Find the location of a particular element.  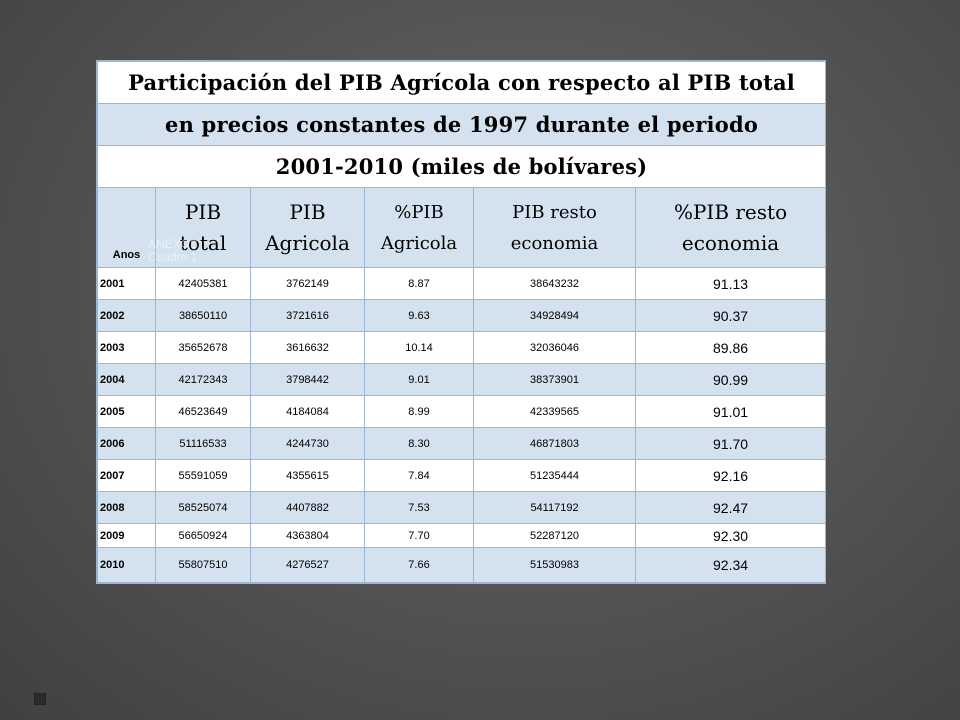

header-pib-resto: PIB resto economia is located at coordinates (554, 227).